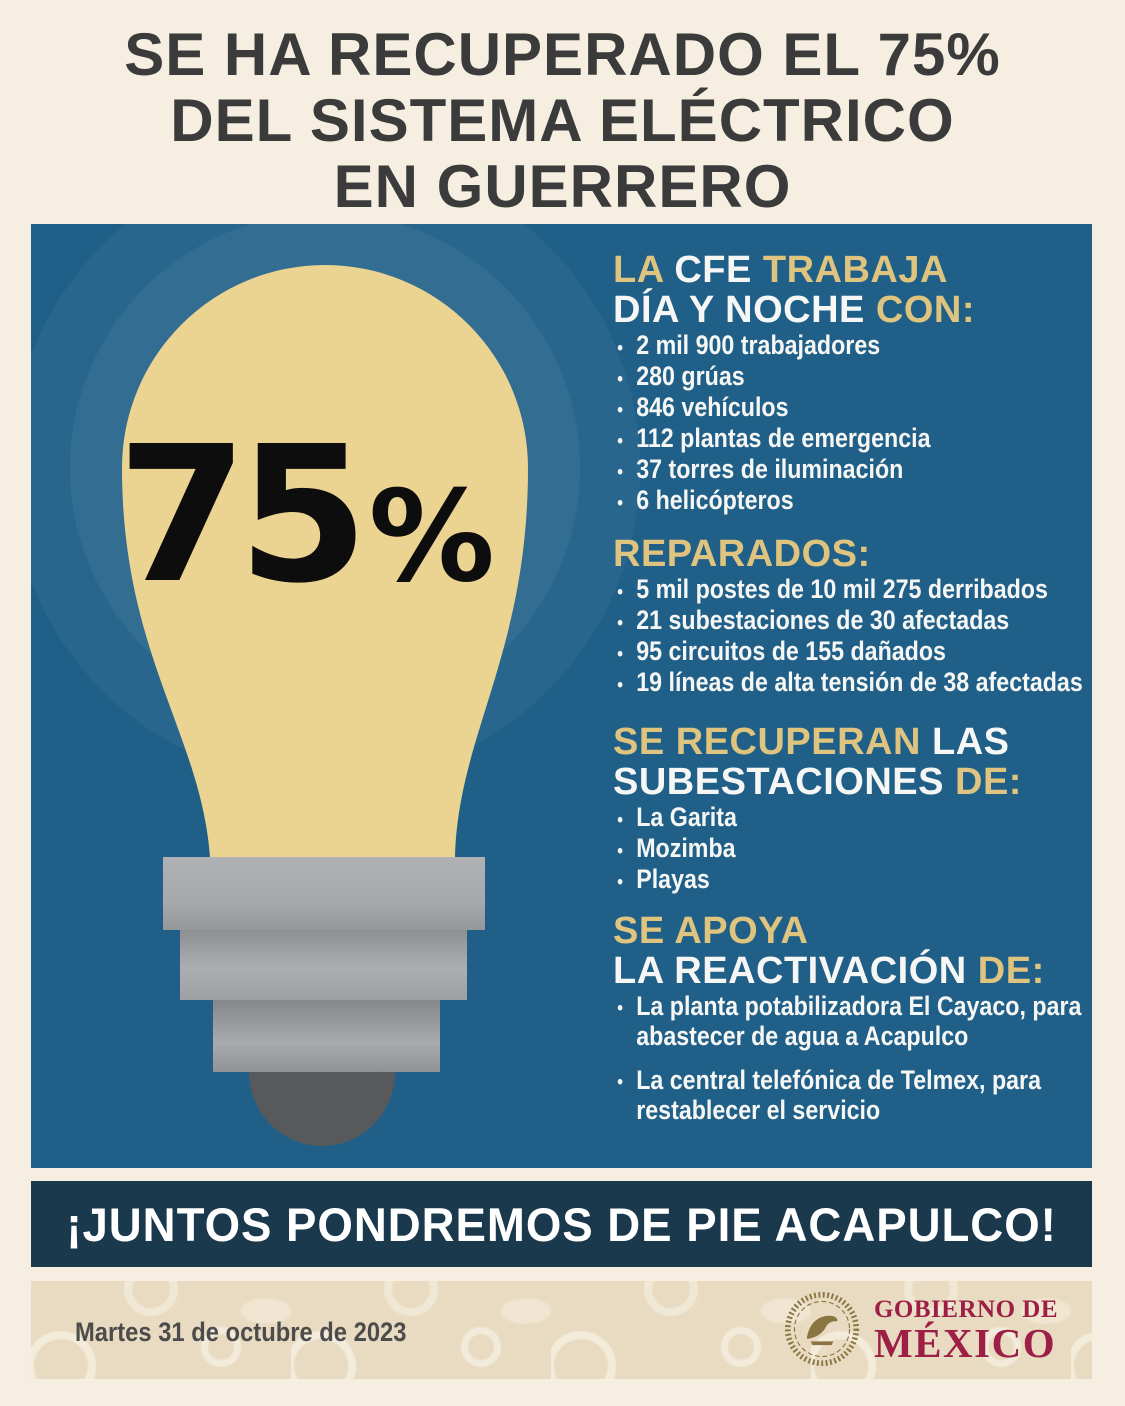  I want to click on gobierno-de-mexico-logo: GOBIERNO DE MÉXICO, so click(921, 1329).